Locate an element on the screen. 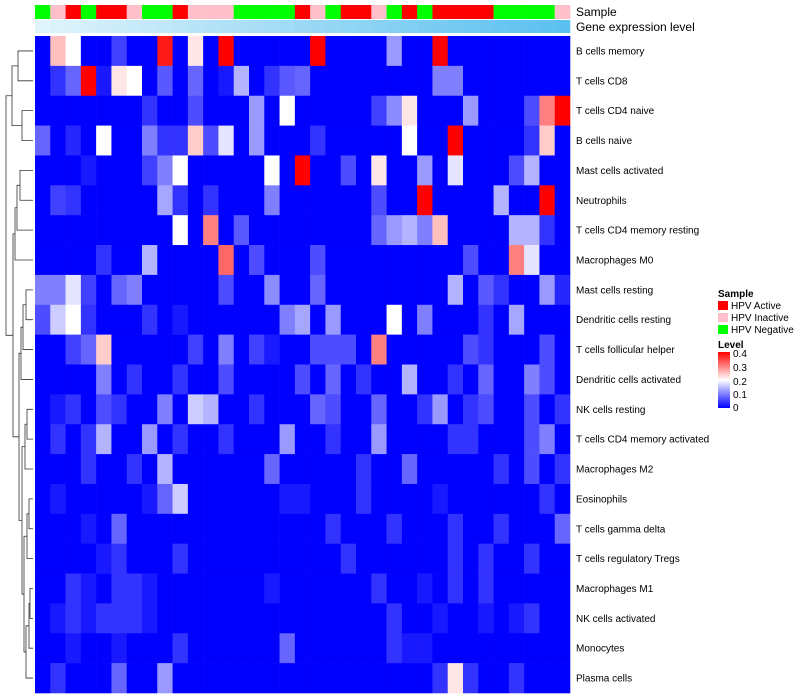 This screenshot has height=700, width=800. legend-swatch-hpv-negative is located at coordinates (723, 329).